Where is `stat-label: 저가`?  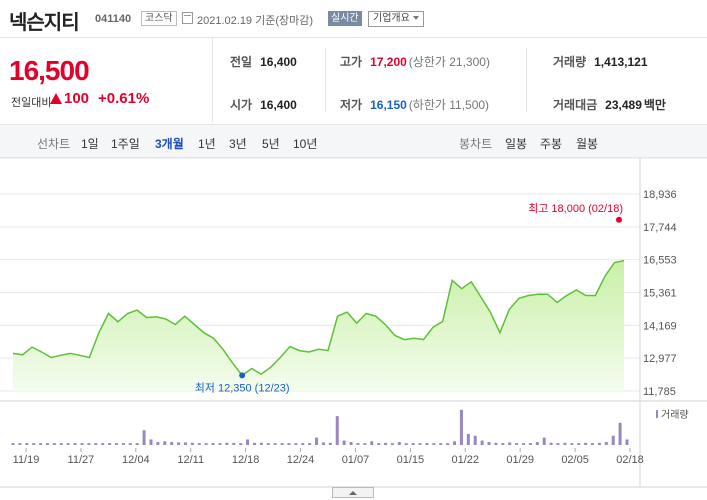 stat-label: 저가 is located at coordinates (351, 105).